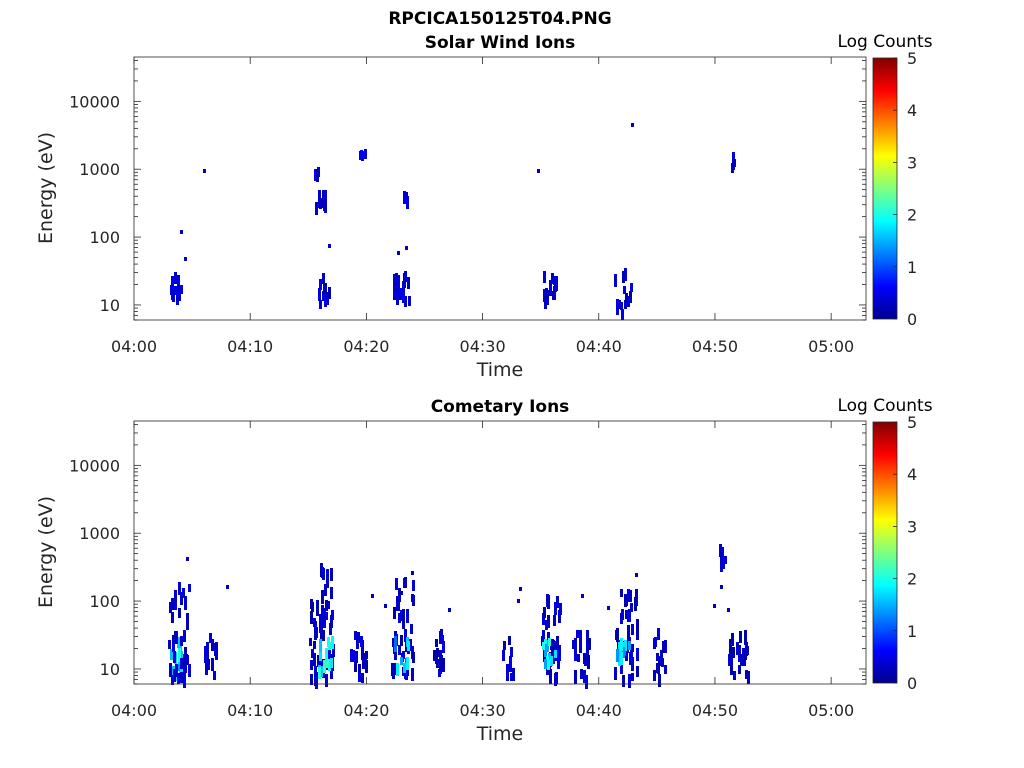  I want to click on x-tick-label: 04:20, so click(366, 710).